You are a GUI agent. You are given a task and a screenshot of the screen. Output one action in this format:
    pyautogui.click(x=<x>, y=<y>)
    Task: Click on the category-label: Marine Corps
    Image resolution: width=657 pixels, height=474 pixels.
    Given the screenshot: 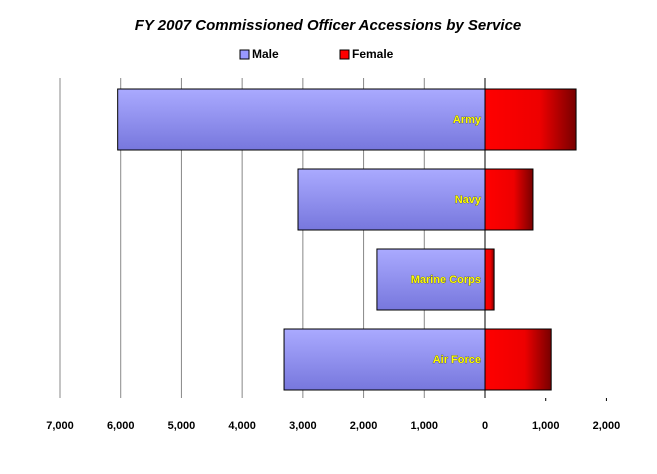 What is the action you would take?
    pyautogui.click(x=446, y=280)
    